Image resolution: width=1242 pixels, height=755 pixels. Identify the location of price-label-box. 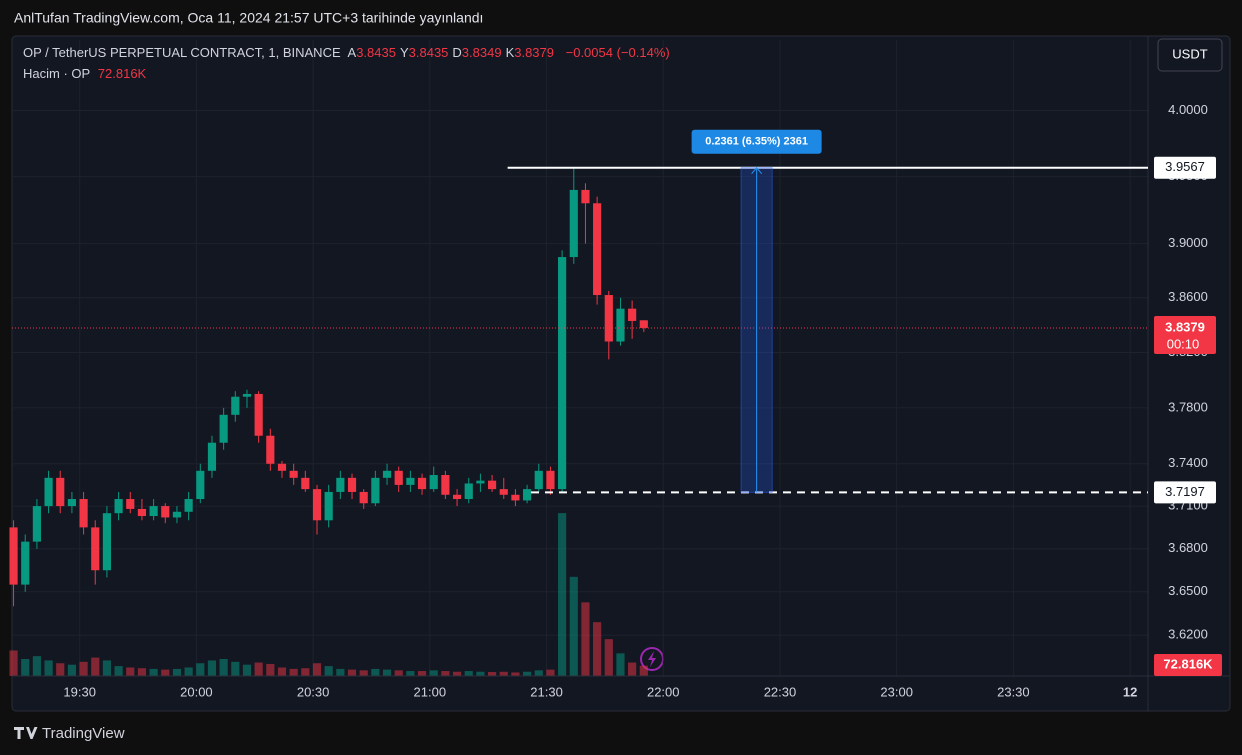
(1185, 492).